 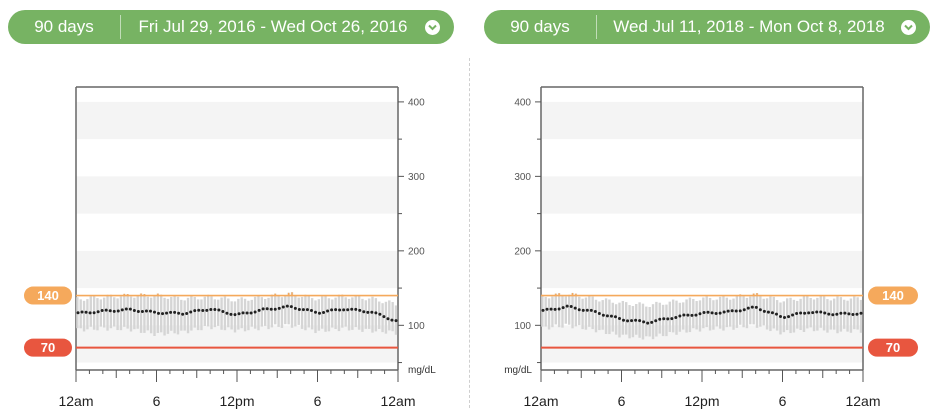 What do you see at coordinates (416, 326) in the screenshot?
I see `y-tick-label: 100` at bounding box center [416, 326].